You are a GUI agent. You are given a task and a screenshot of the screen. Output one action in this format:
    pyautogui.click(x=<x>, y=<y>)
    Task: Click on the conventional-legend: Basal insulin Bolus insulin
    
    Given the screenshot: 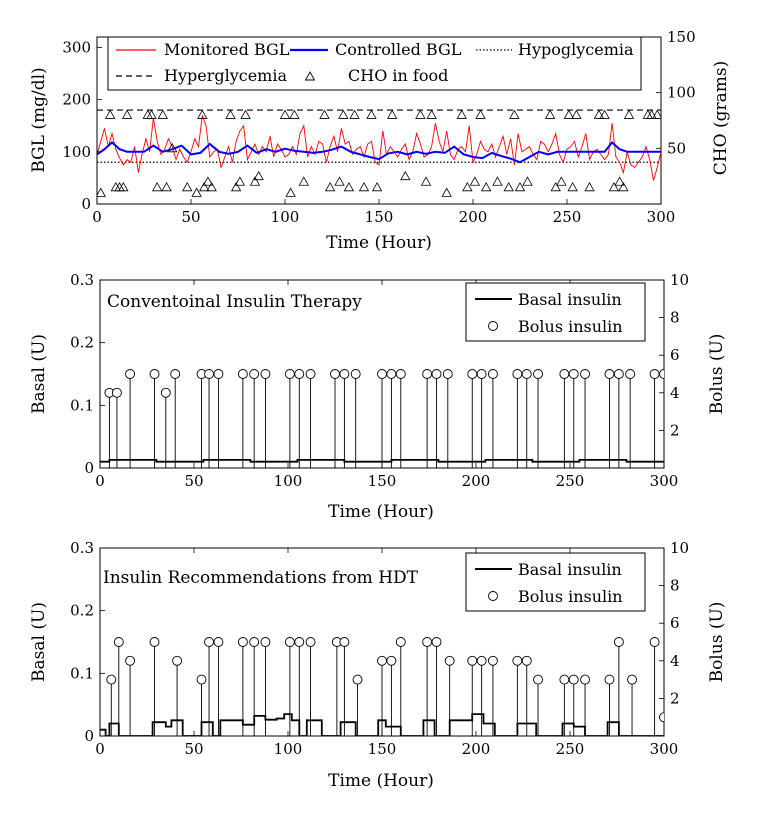 What is the action you would take?
    pyautogui.click(x=555, y=312)
    